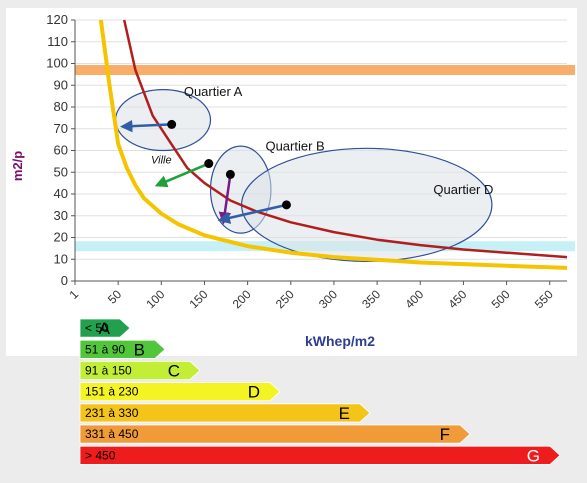 The image size is (587, 483). I want to click on y-tick-label: 50, so click(61, 171).